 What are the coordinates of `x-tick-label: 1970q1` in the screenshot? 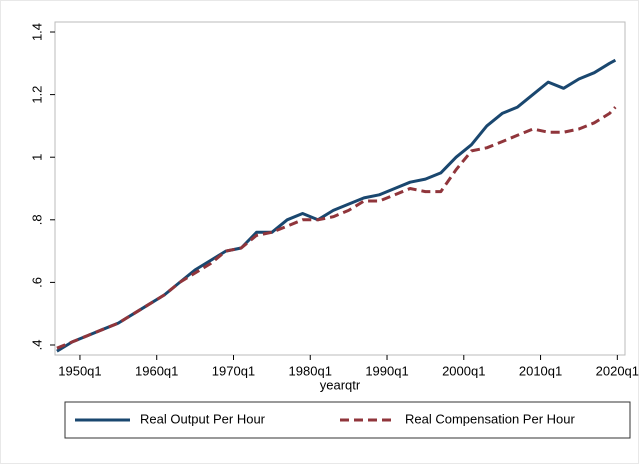 It's located at (233, 370).